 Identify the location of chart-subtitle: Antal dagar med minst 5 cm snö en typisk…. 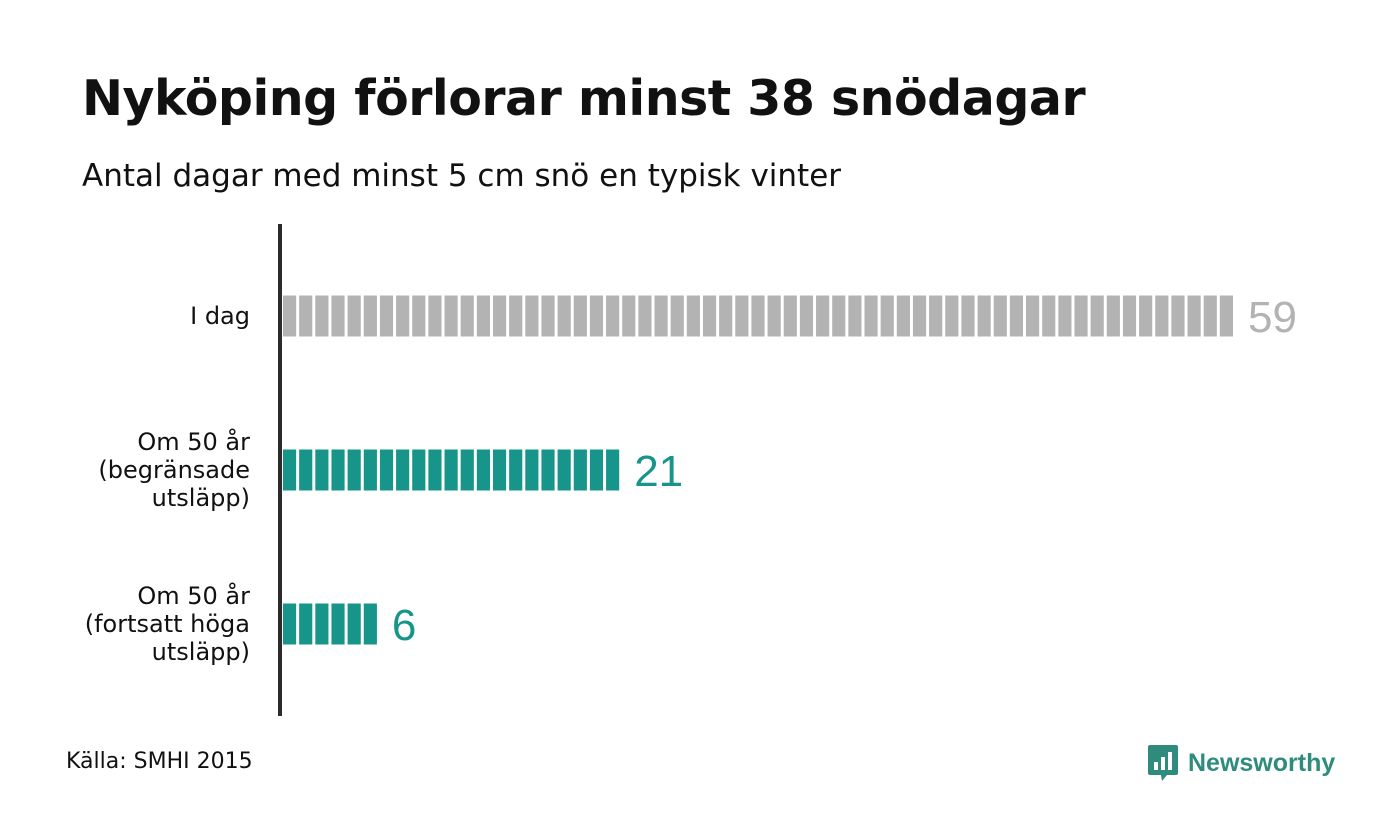
(462, 176).